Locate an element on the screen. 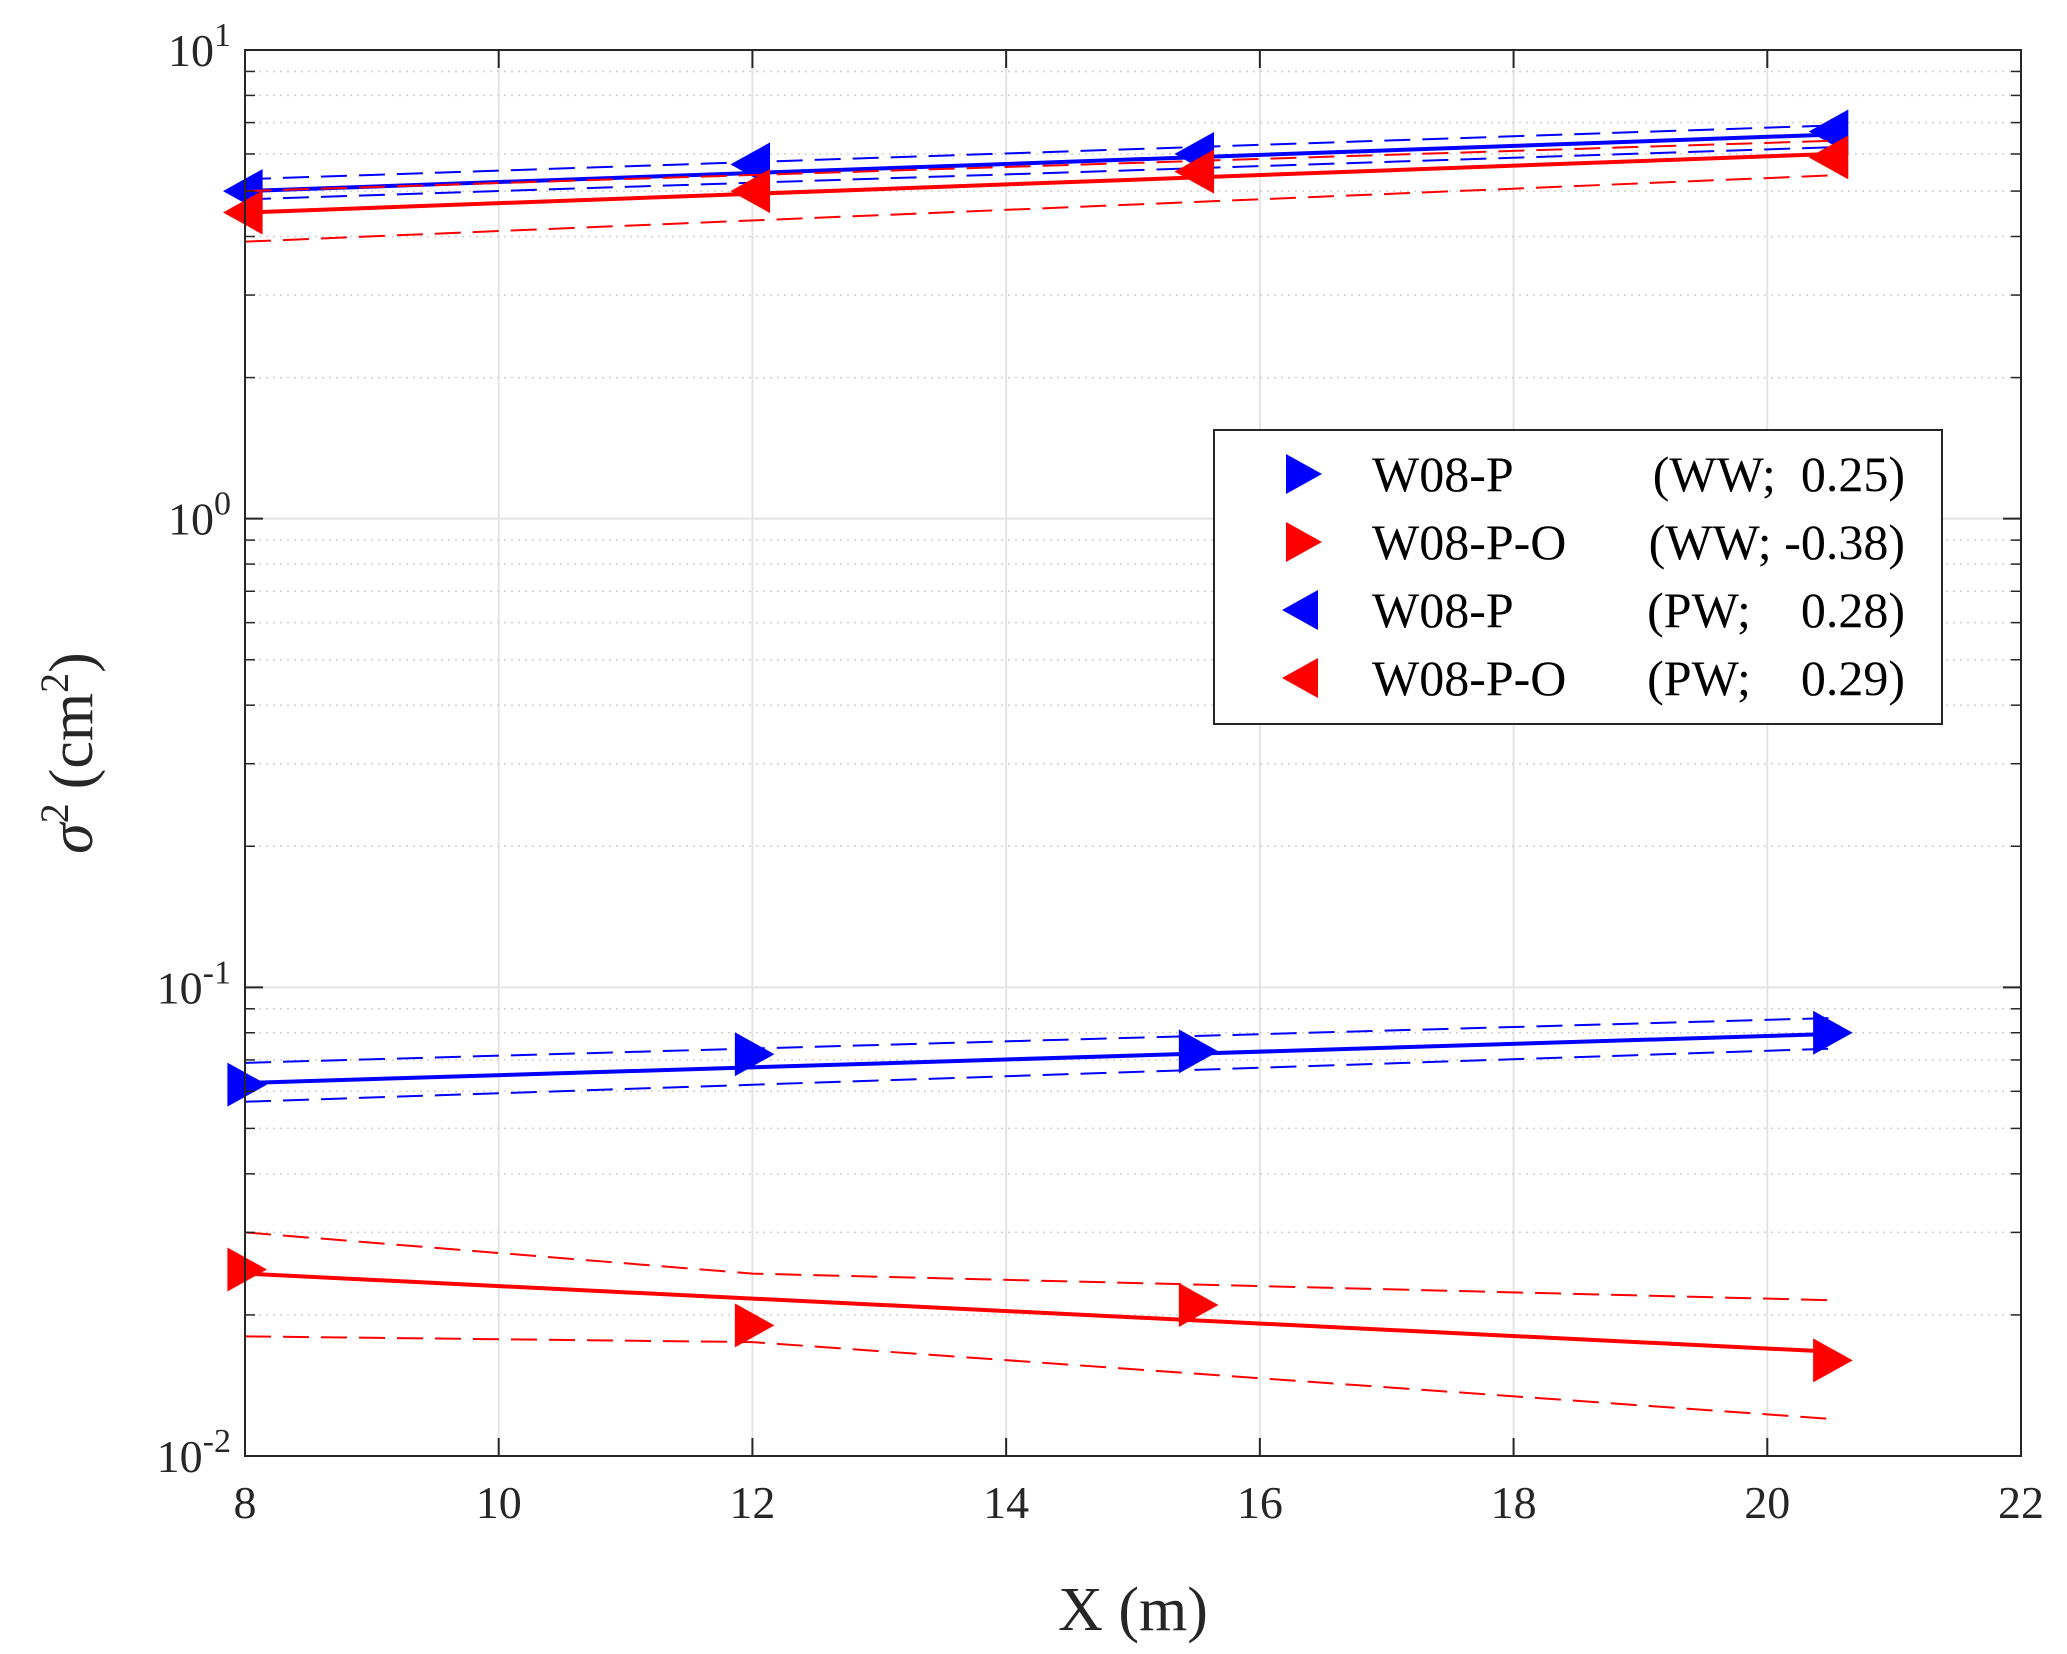 This screenshot has height=1654, width=2067. x-tick-label: 22 is located at coordinates (2021, 1502).